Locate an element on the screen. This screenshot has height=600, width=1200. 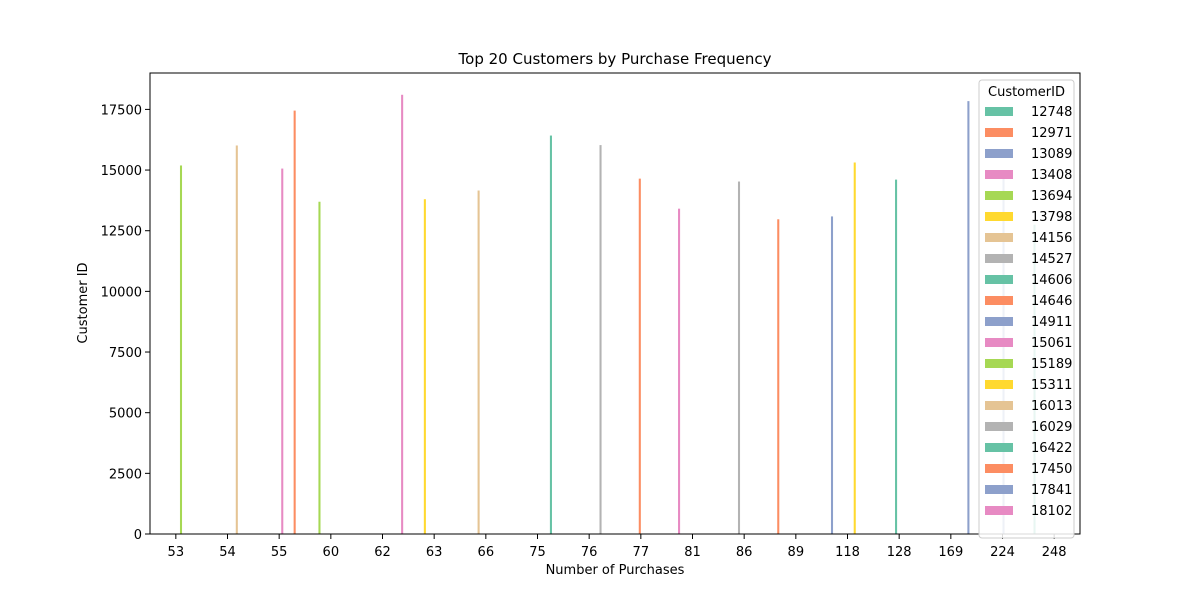
x-tick-label: 86 is located at coordinates (744, 552).